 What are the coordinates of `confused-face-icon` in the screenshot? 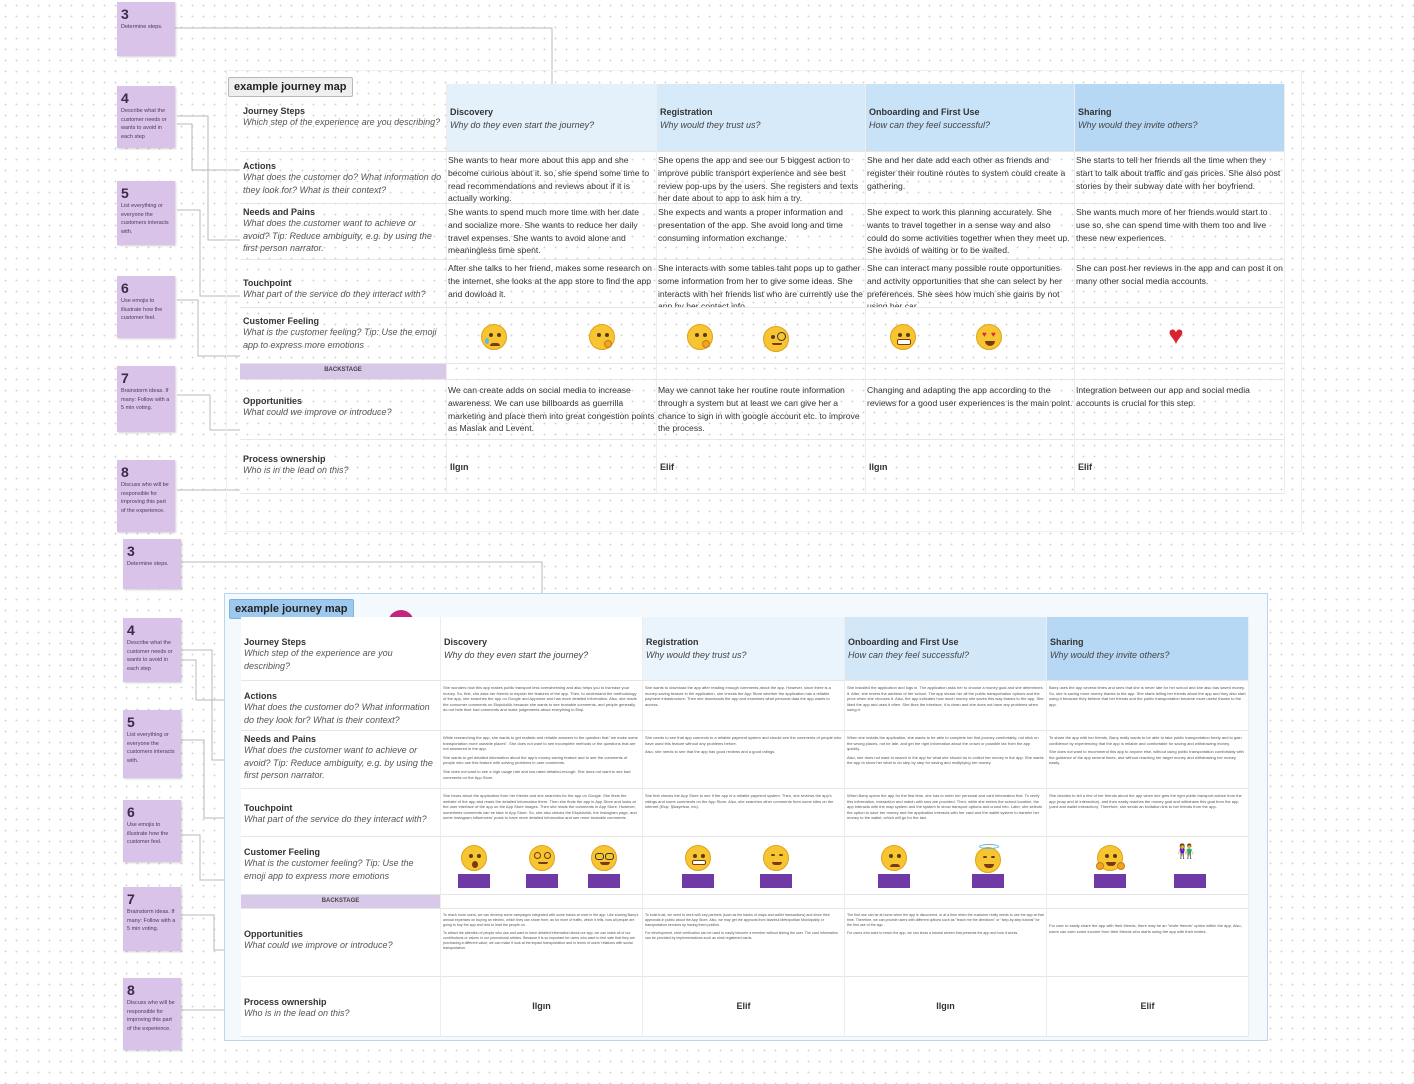 It's located at (542, 858).